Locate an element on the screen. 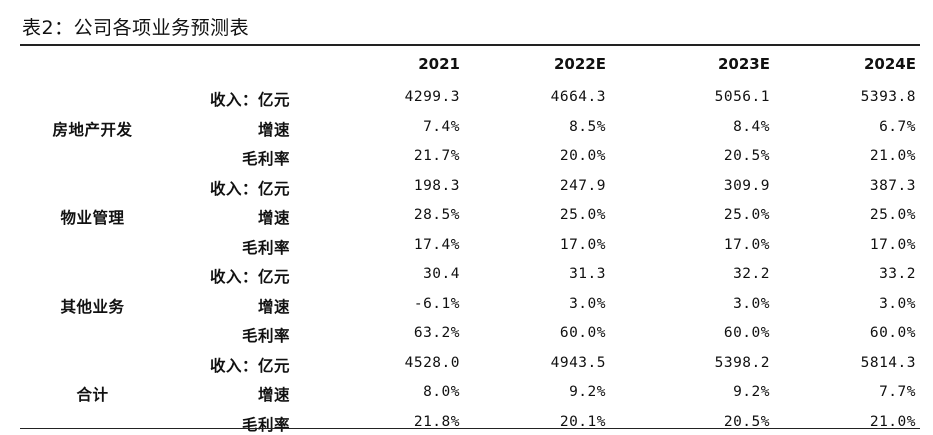  table-cell: 309.9 is located at coordinates (746, 185).